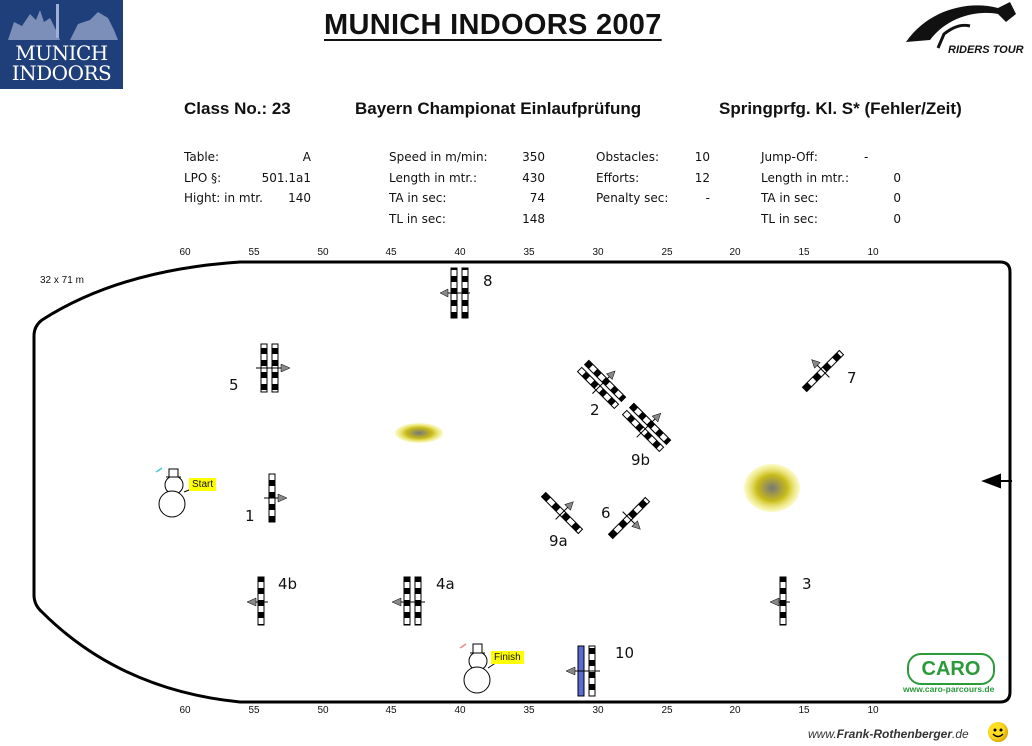  What do you see at coordinates (562, 513) in the screenshot?
I see `fence-9a` at bounding box center [562, 513].